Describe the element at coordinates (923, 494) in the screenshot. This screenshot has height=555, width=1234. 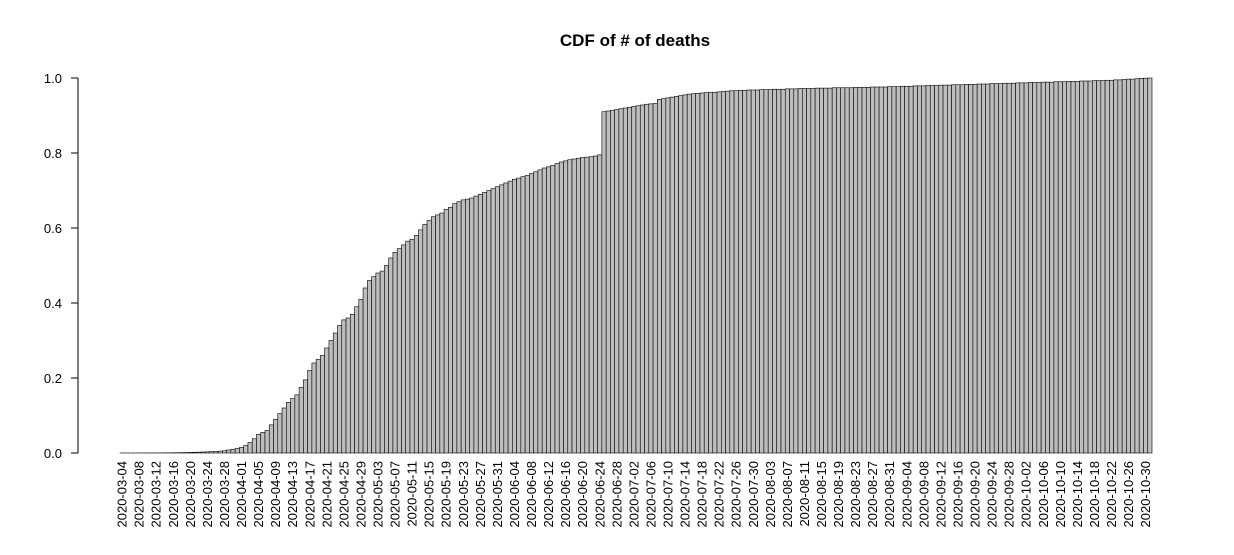
I see `x-tick-label: 2020-09-08` at that location.